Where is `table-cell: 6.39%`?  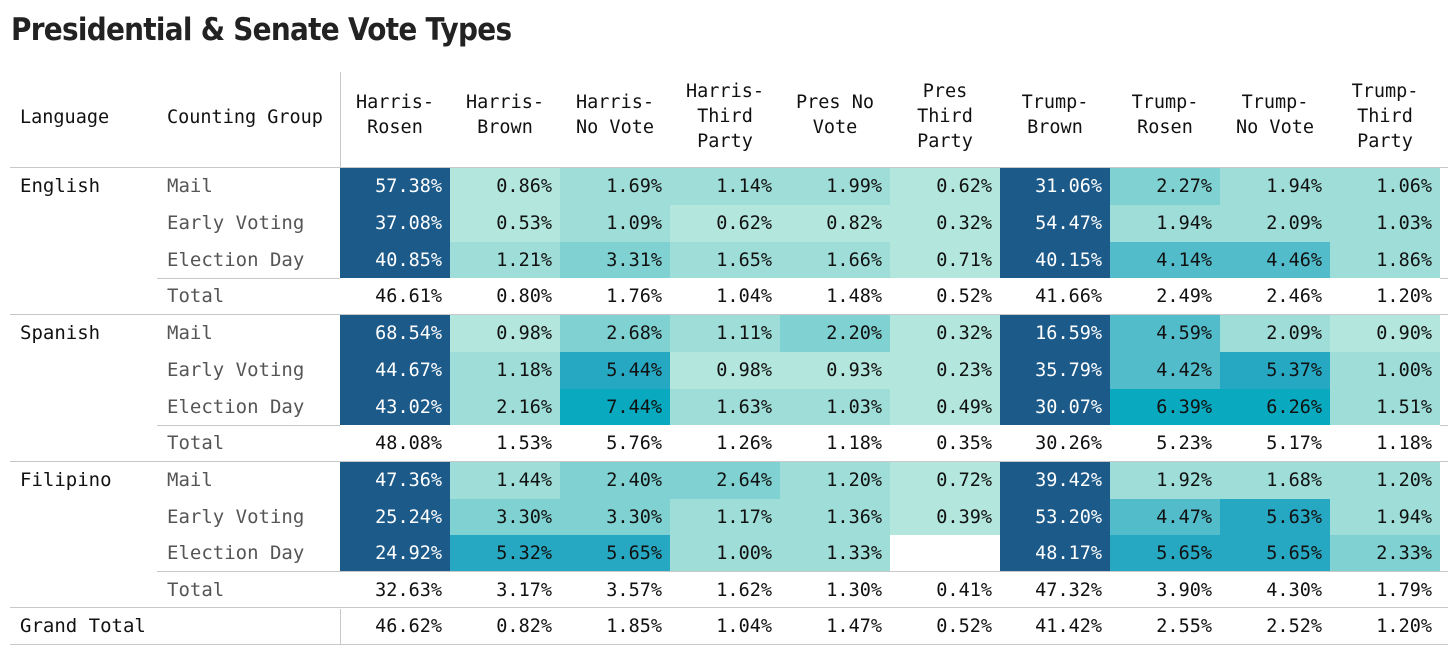 table-cell: 6.39% is located at coordinates (1165, 407).